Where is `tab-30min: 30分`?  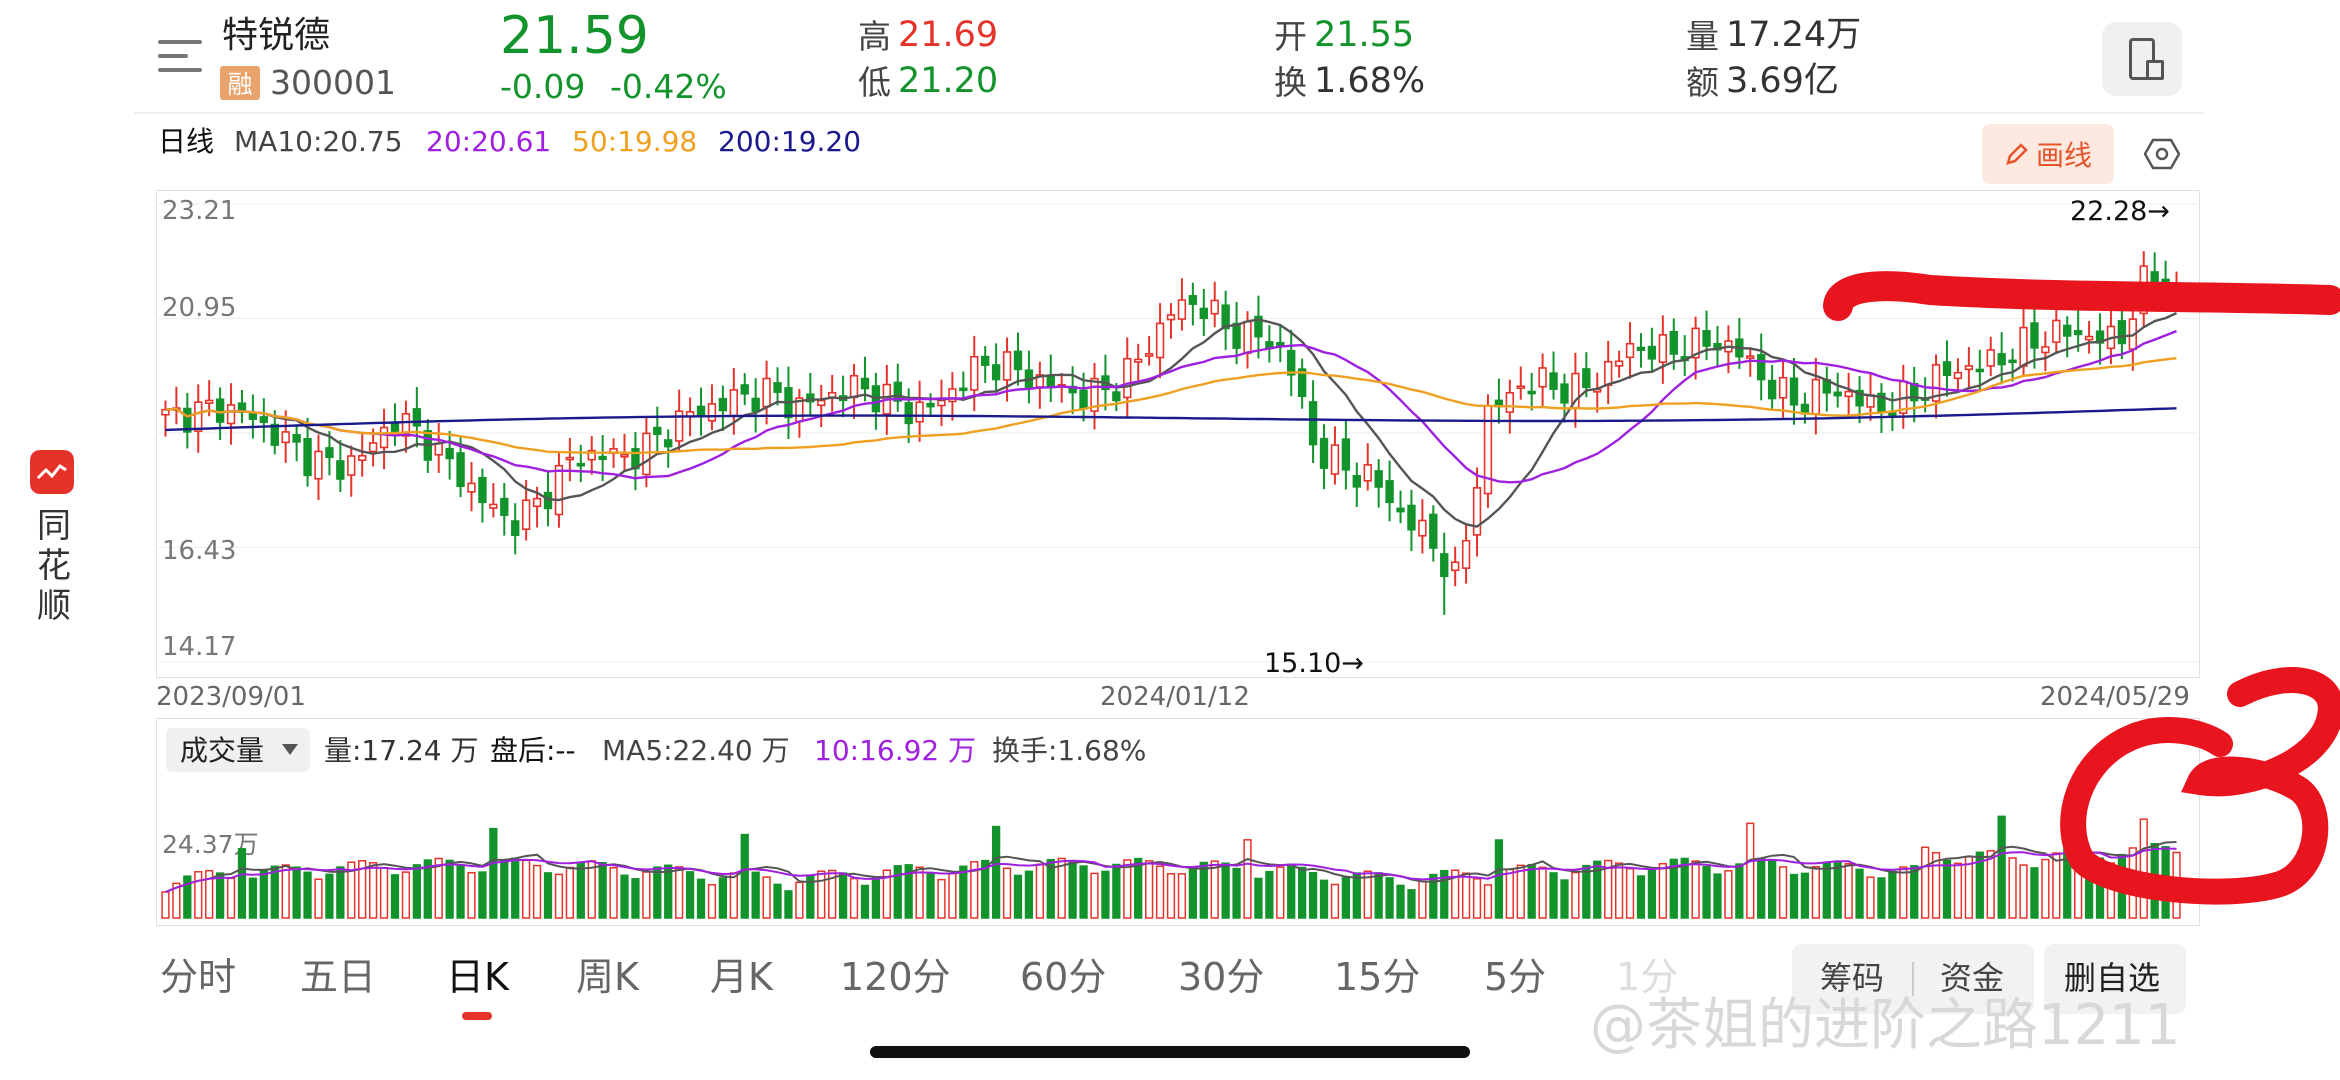
tab-30min: 30分 is located at coordinates (1221, 977).